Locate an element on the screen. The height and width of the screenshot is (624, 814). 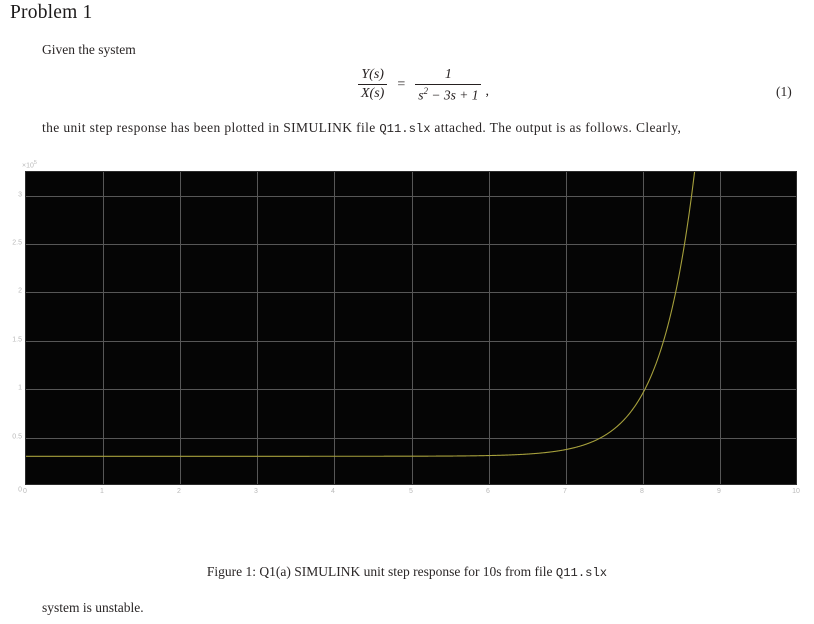
figure-caption-code: Q11.slx is located at coordinates (581, 573).